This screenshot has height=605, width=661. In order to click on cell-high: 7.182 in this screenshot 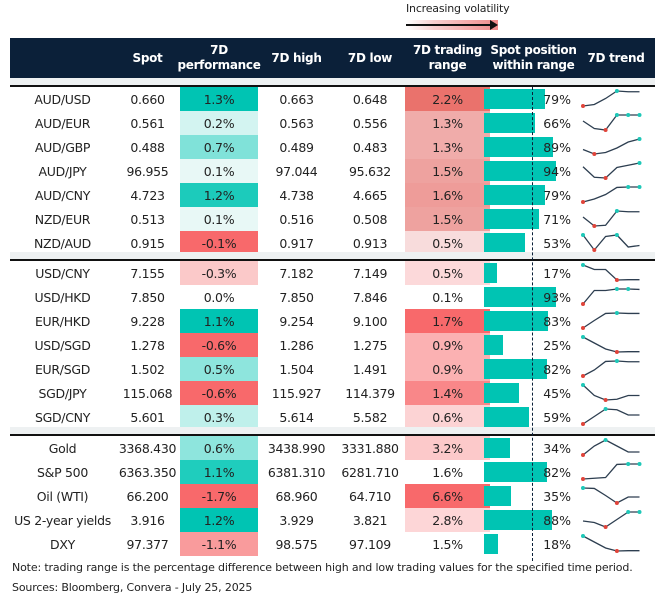, I will do `click(296, 273)`.